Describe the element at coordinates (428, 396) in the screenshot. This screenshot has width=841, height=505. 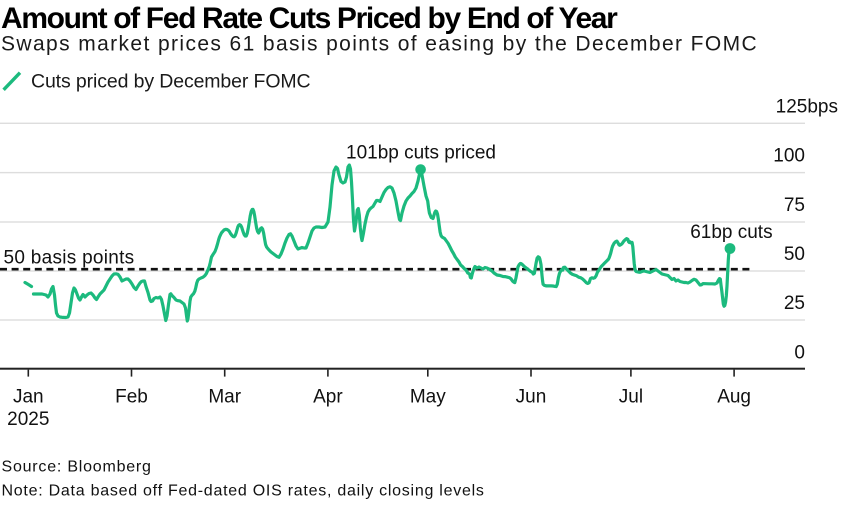
I see `svg-text: May` at that location.